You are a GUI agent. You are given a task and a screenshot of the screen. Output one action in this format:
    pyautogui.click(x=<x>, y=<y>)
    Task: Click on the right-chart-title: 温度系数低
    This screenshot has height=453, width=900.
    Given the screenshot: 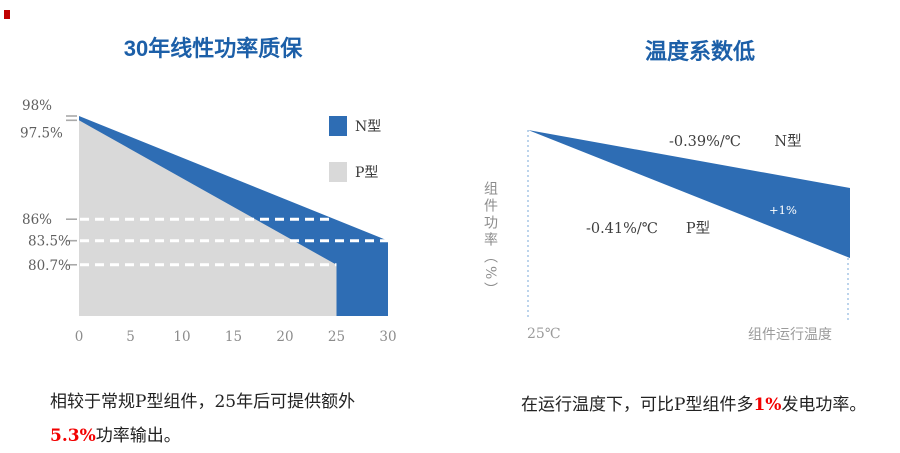 What is the action you would take?
    pyautogui.click(x=699, y=51)
    